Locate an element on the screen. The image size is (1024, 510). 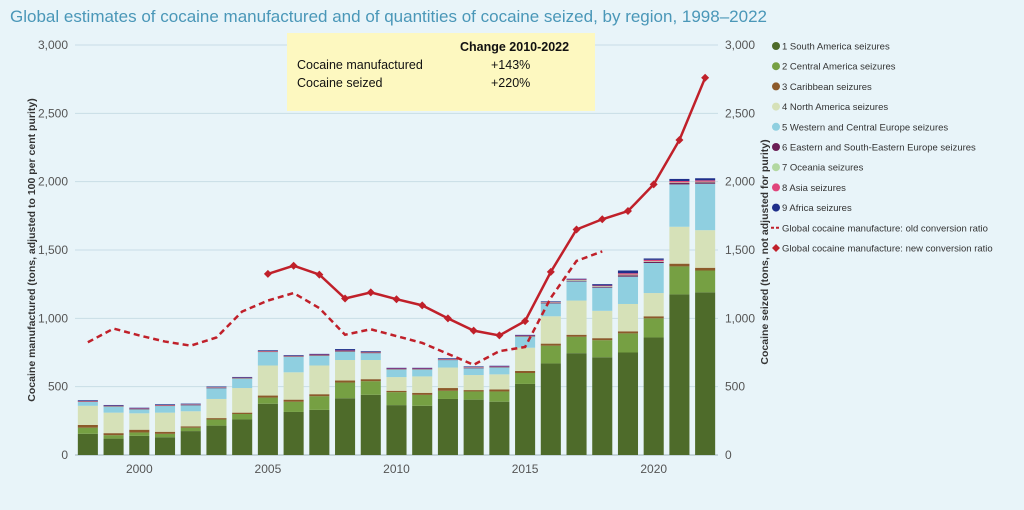
legend-label: 2 Central America seizures is located at coordinates (839, 67).